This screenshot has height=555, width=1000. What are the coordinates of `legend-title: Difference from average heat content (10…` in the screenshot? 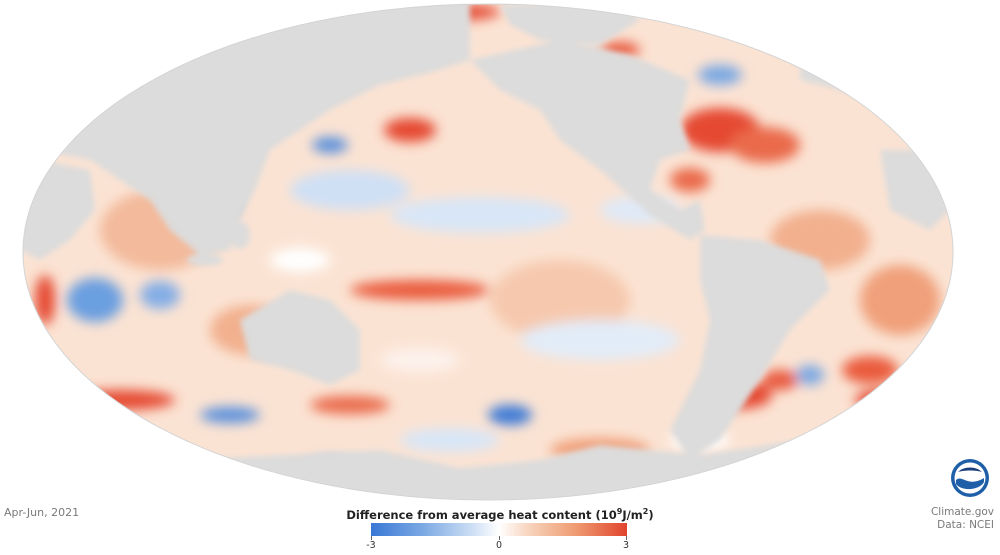 It's located at (500, 514).